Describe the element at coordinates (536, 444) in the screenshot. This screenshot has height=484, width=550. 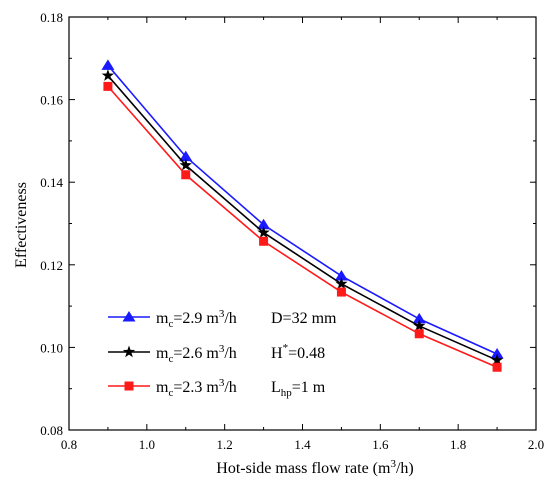
I see `x-tick-label: 2.0` at that location.